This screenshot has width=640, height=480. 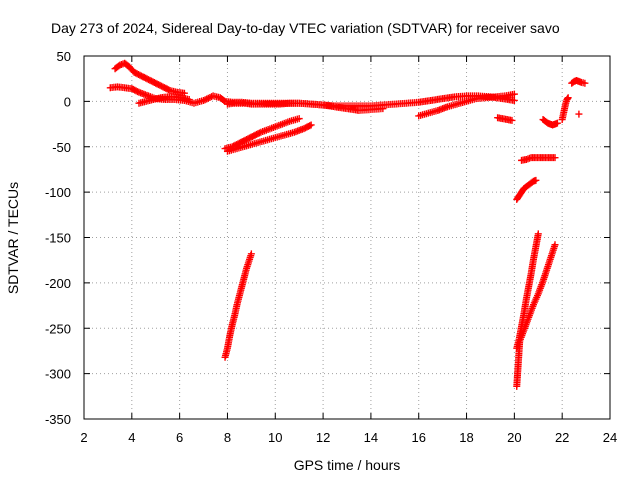 What do you see at coordinates (58, 328) in the screenshot?
I see `y-tick-label: -250` at bounding box center [58, 328].